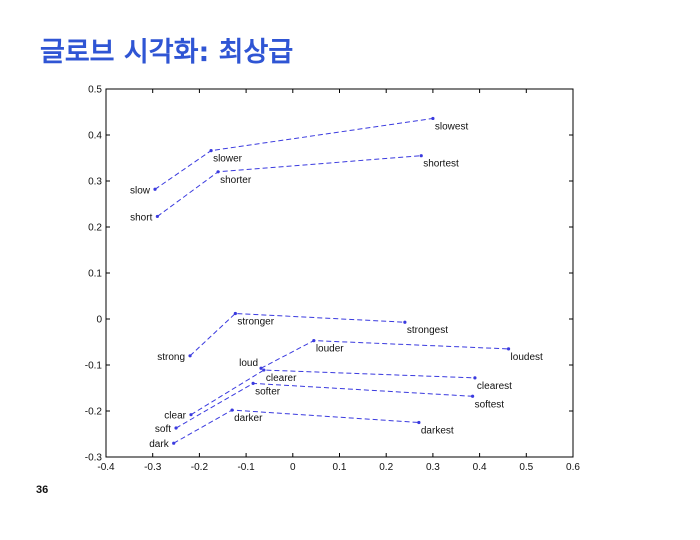 Image resolution: width=700 pixels, height=540 pixels. What do you see at coordinates (163, 429) in the screenshot?
I see `data-label-soft: soft` at bounding box center [163, 429].